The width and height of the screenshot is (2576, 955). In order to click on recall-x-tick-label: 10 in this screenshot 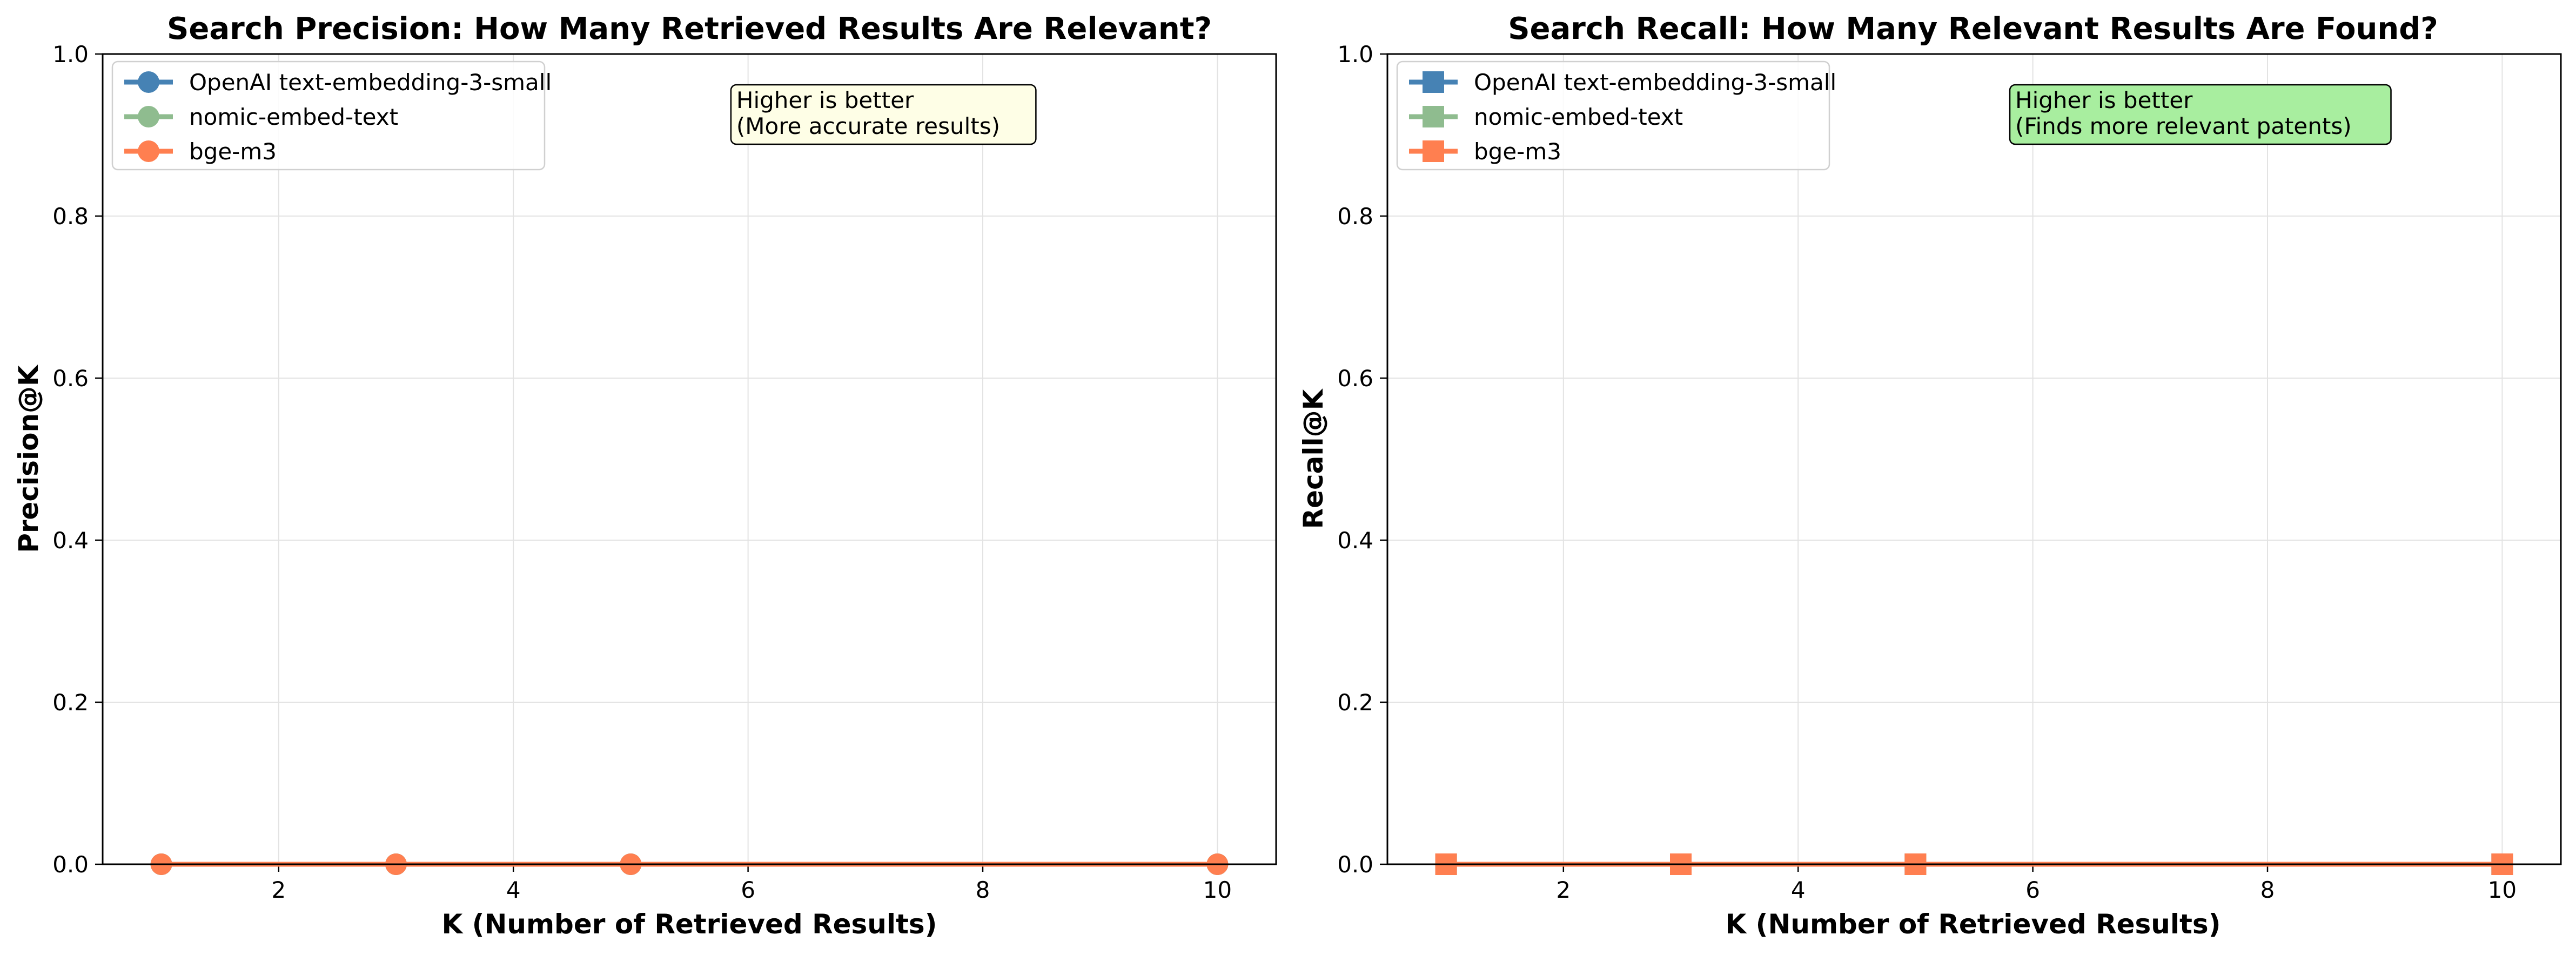, I will do `click(2502, 890)`.